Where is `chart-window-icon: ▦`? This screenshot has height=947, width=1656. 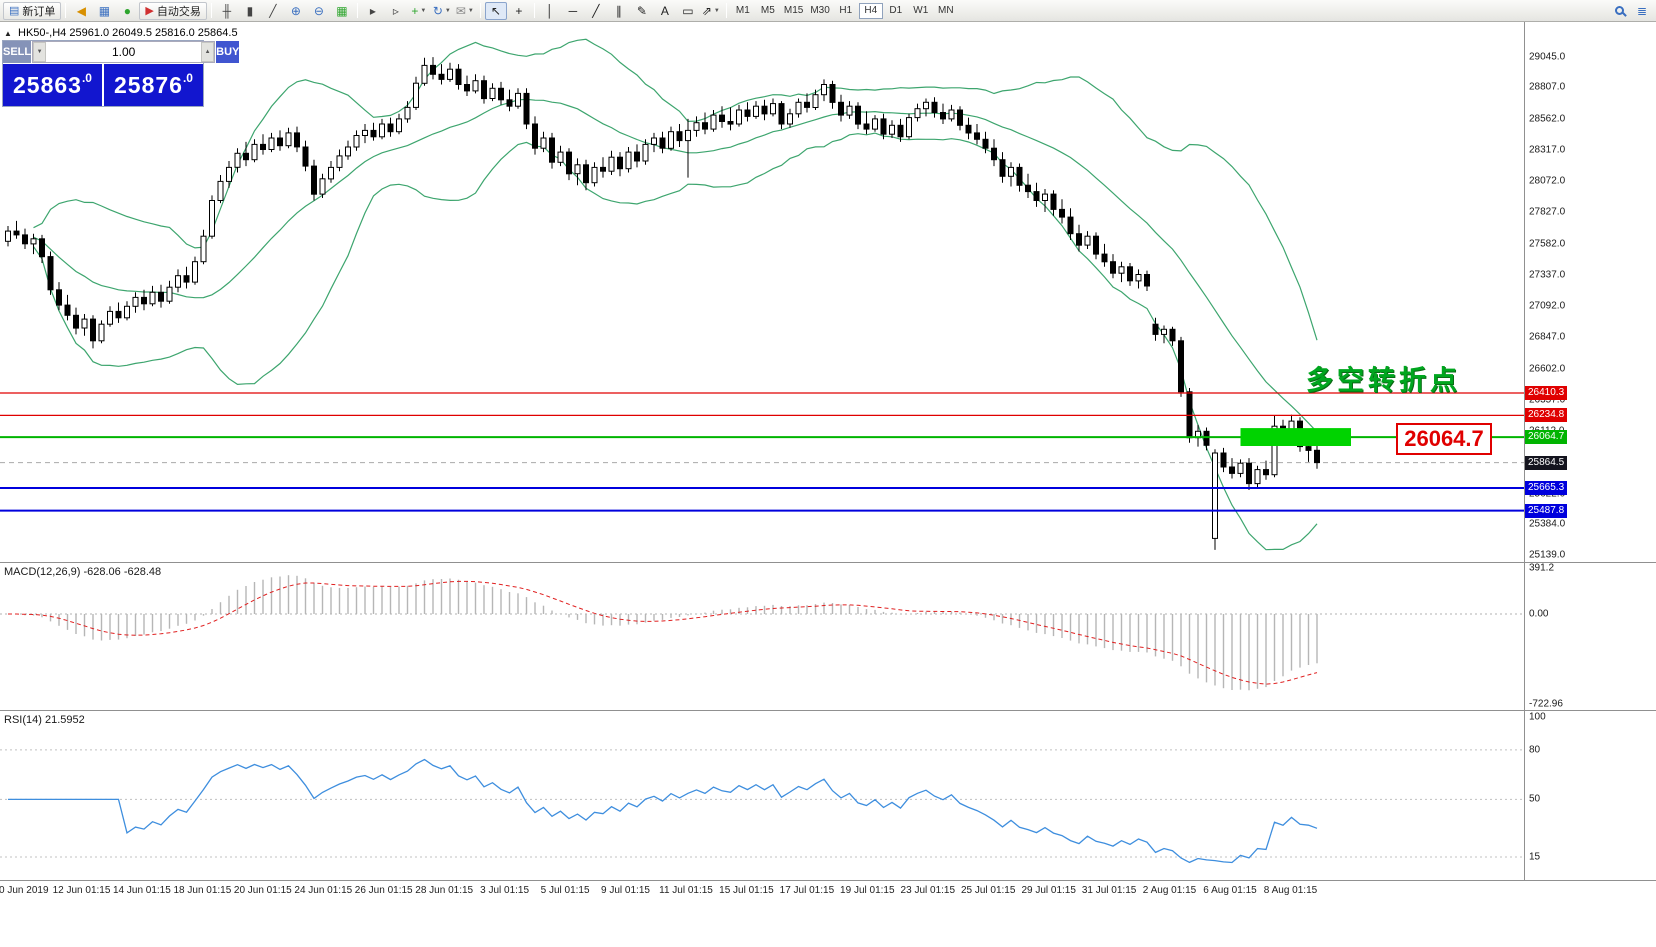
chart-window-icon: ▦ is located at coordinates (104, 11).